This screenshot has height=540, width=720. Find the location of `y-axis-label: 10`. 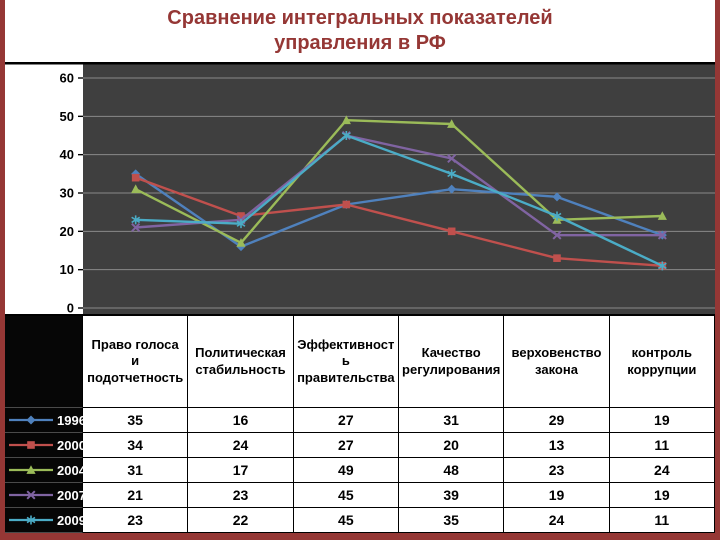

y-axis-label: 10 is located at coordinates (67, 269).